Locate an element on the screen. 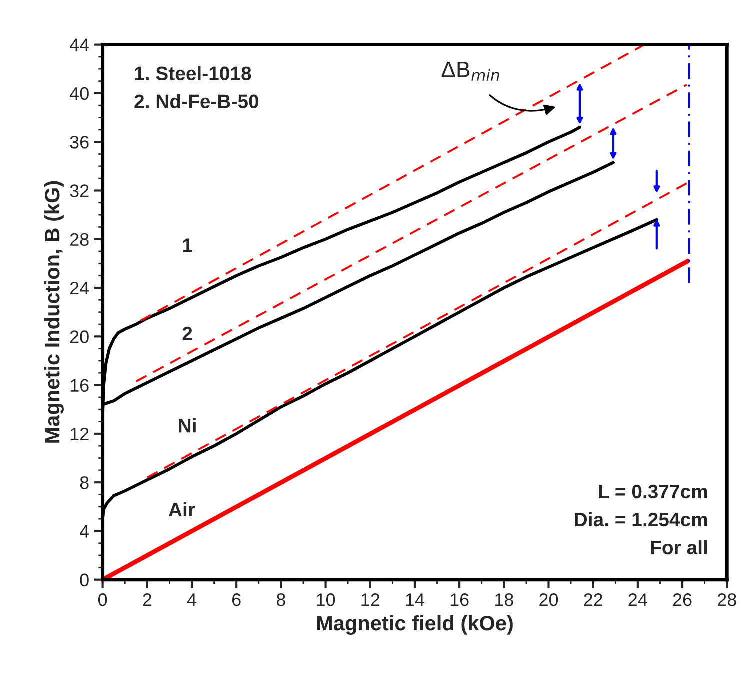 The height and width of the screenshot is (679, 745). x-tick-label: 2 is located at coordinates (147, 600).